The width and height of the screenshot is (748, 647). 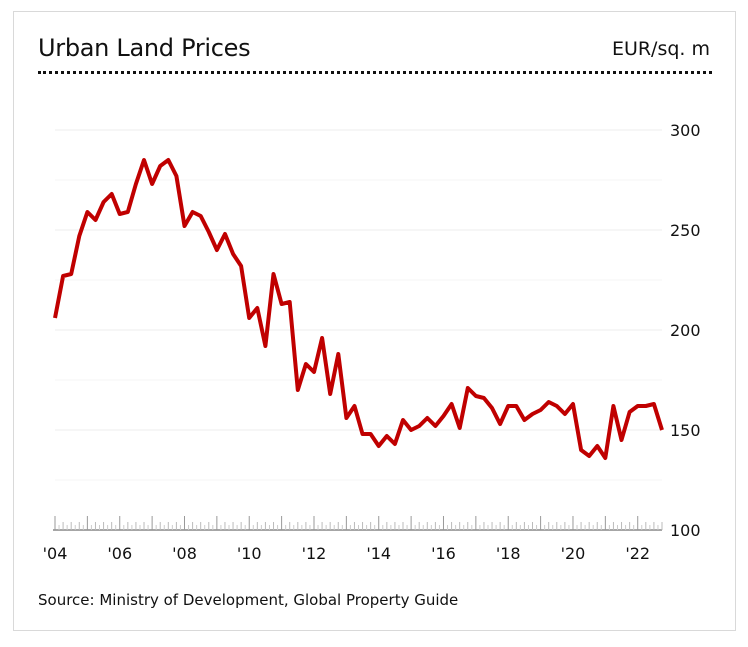 I want to click on y-tick-label: 200, so click(x=685, y=330).